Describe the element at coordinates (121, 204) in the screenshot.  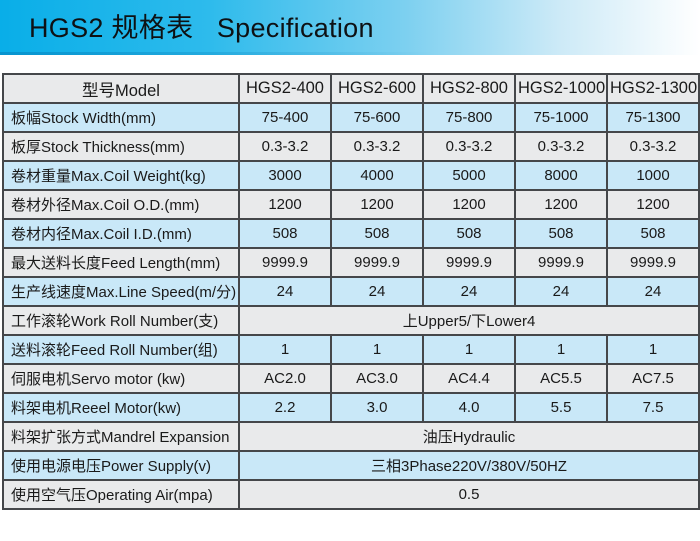
I see `row-label: 卷材外径Max.Coil O.D.(mm)` at that location.